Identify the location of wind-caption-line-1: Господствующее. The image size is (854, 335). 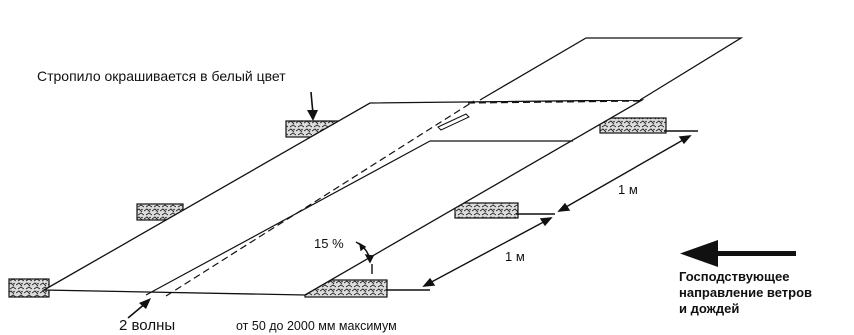
(734, 276).